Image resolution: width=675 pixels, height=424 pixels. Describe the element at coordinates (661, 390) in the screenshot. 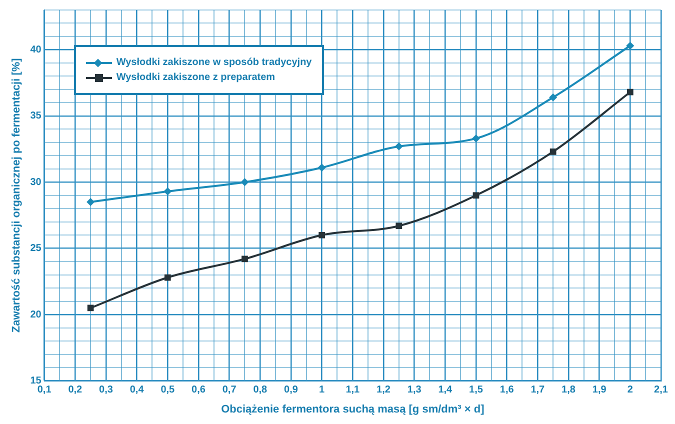

I see `x-tick-label: 2,1` at that location.